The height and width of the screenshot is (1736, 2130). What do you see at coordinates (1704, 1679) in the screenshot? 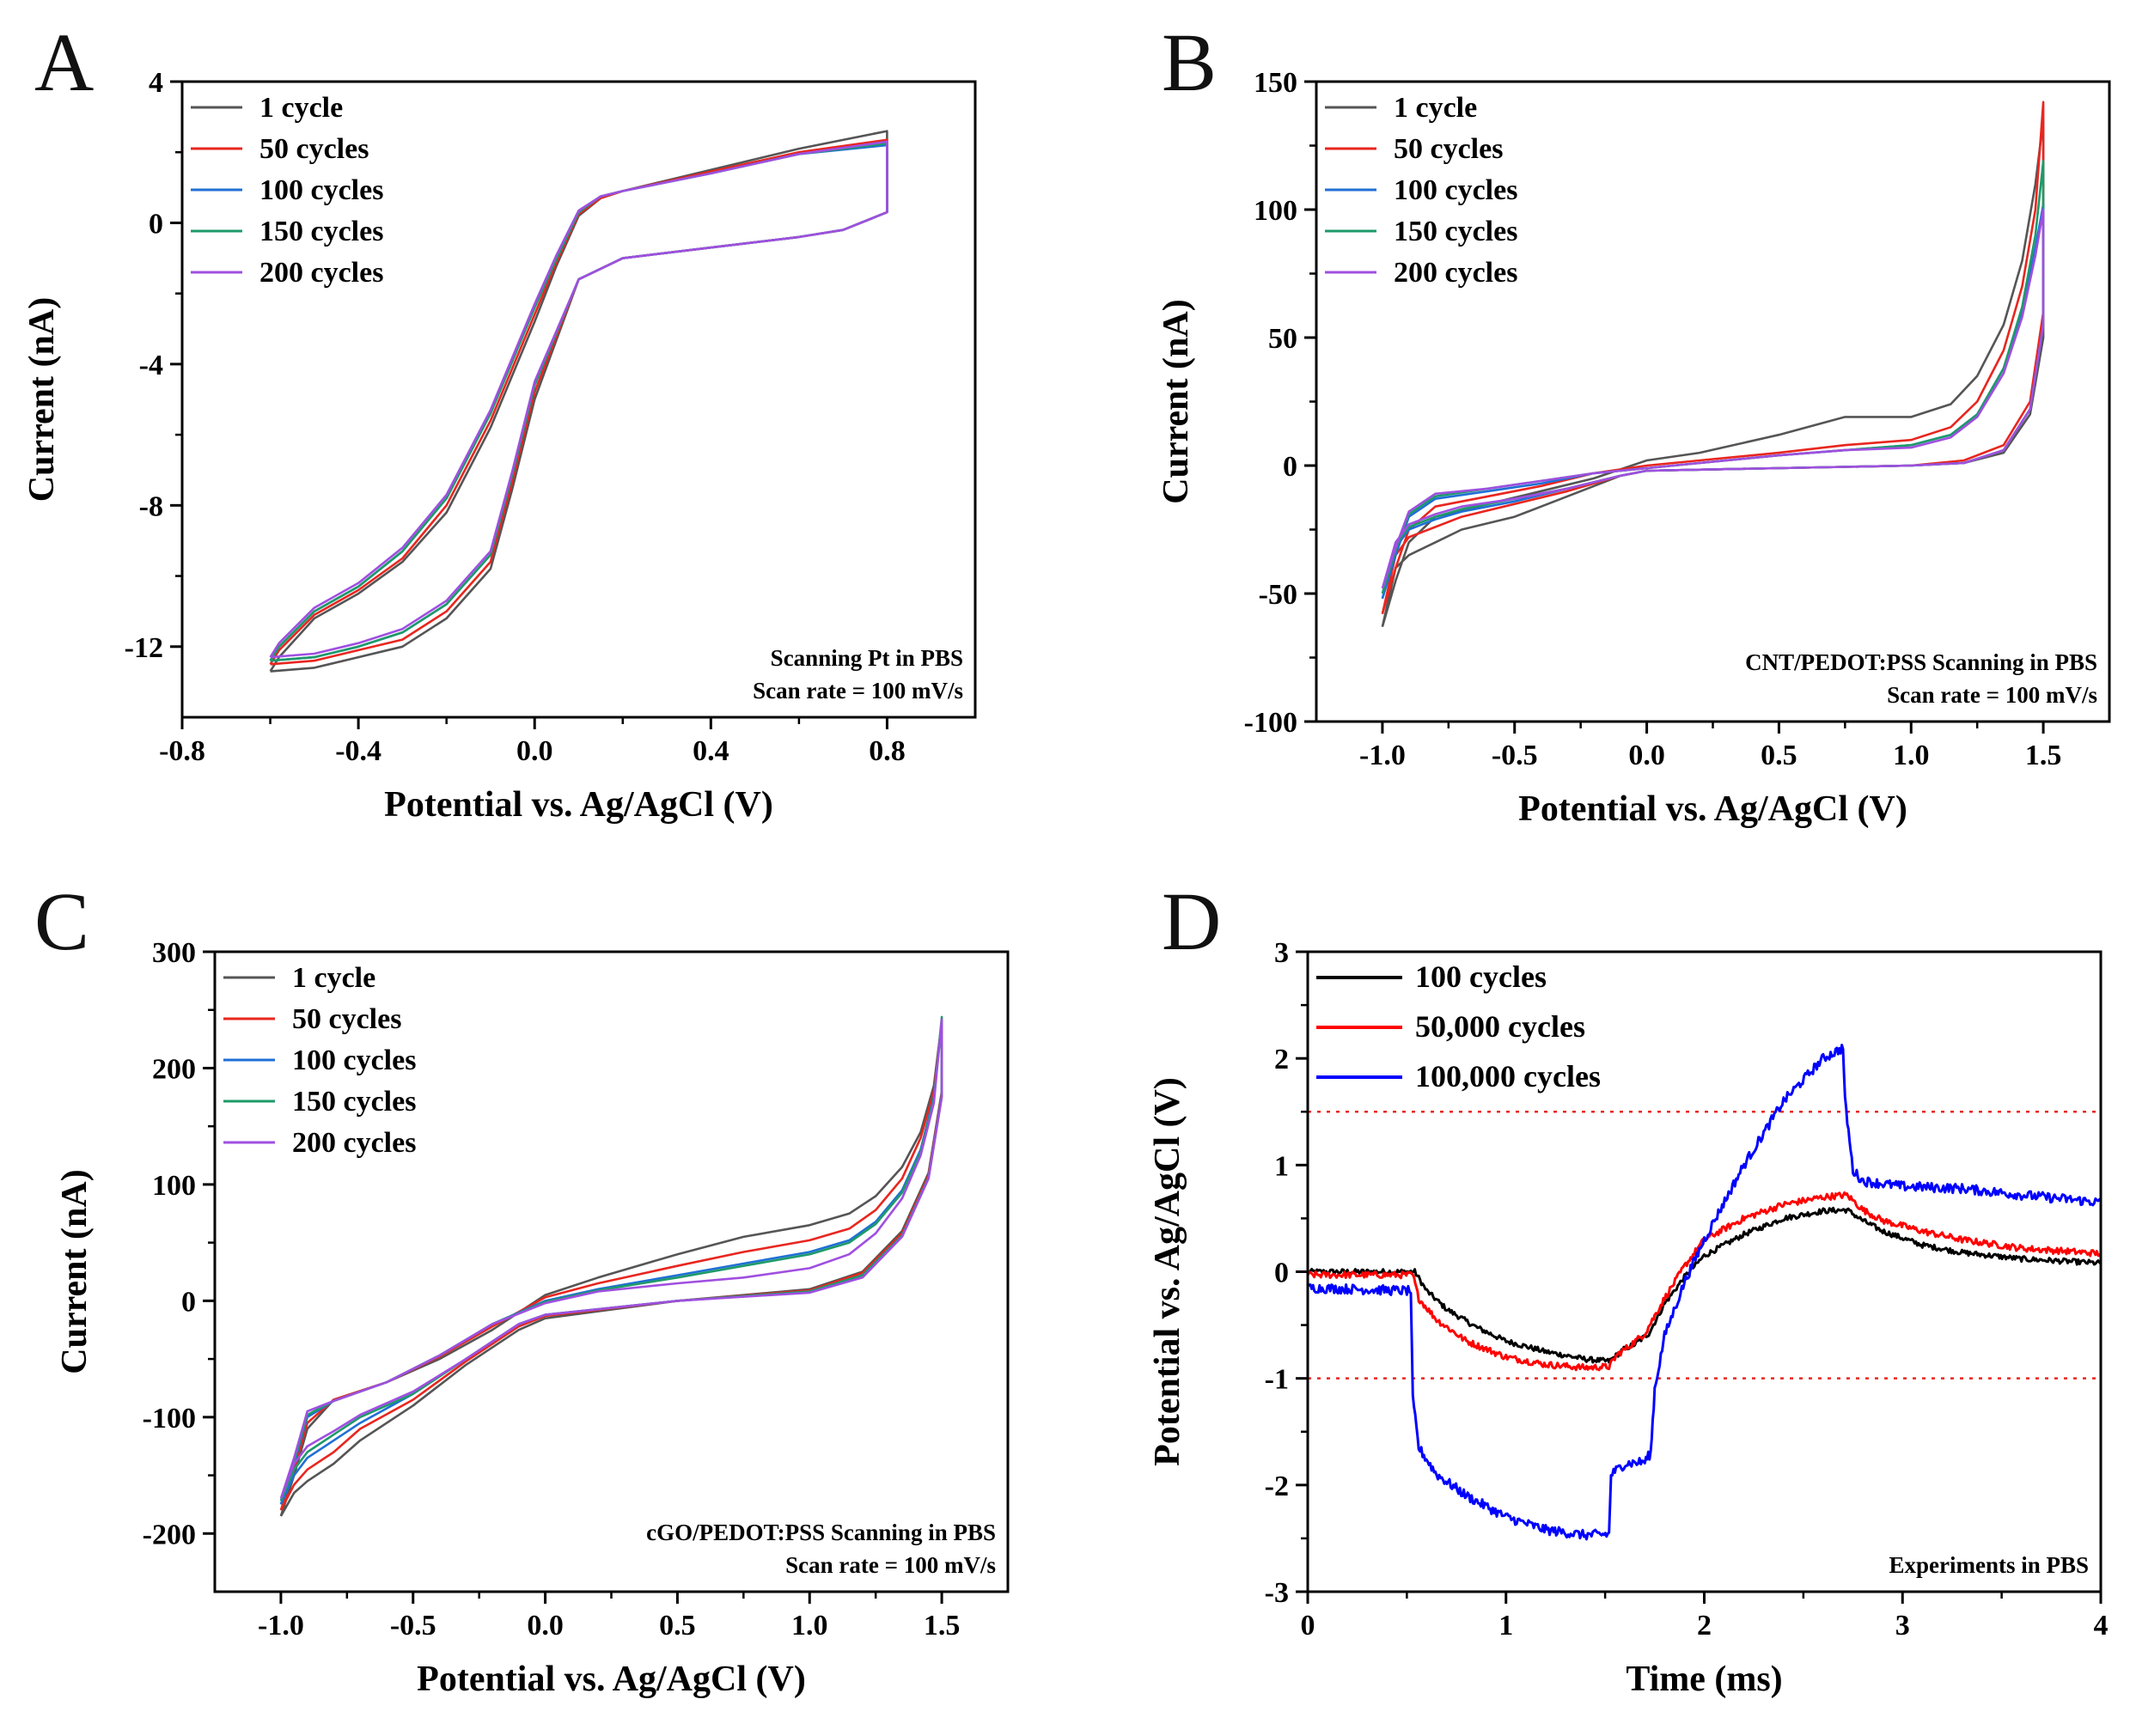
I see `x-axis-label-d: Time (ms)` at bounding box center [1704, 1679].